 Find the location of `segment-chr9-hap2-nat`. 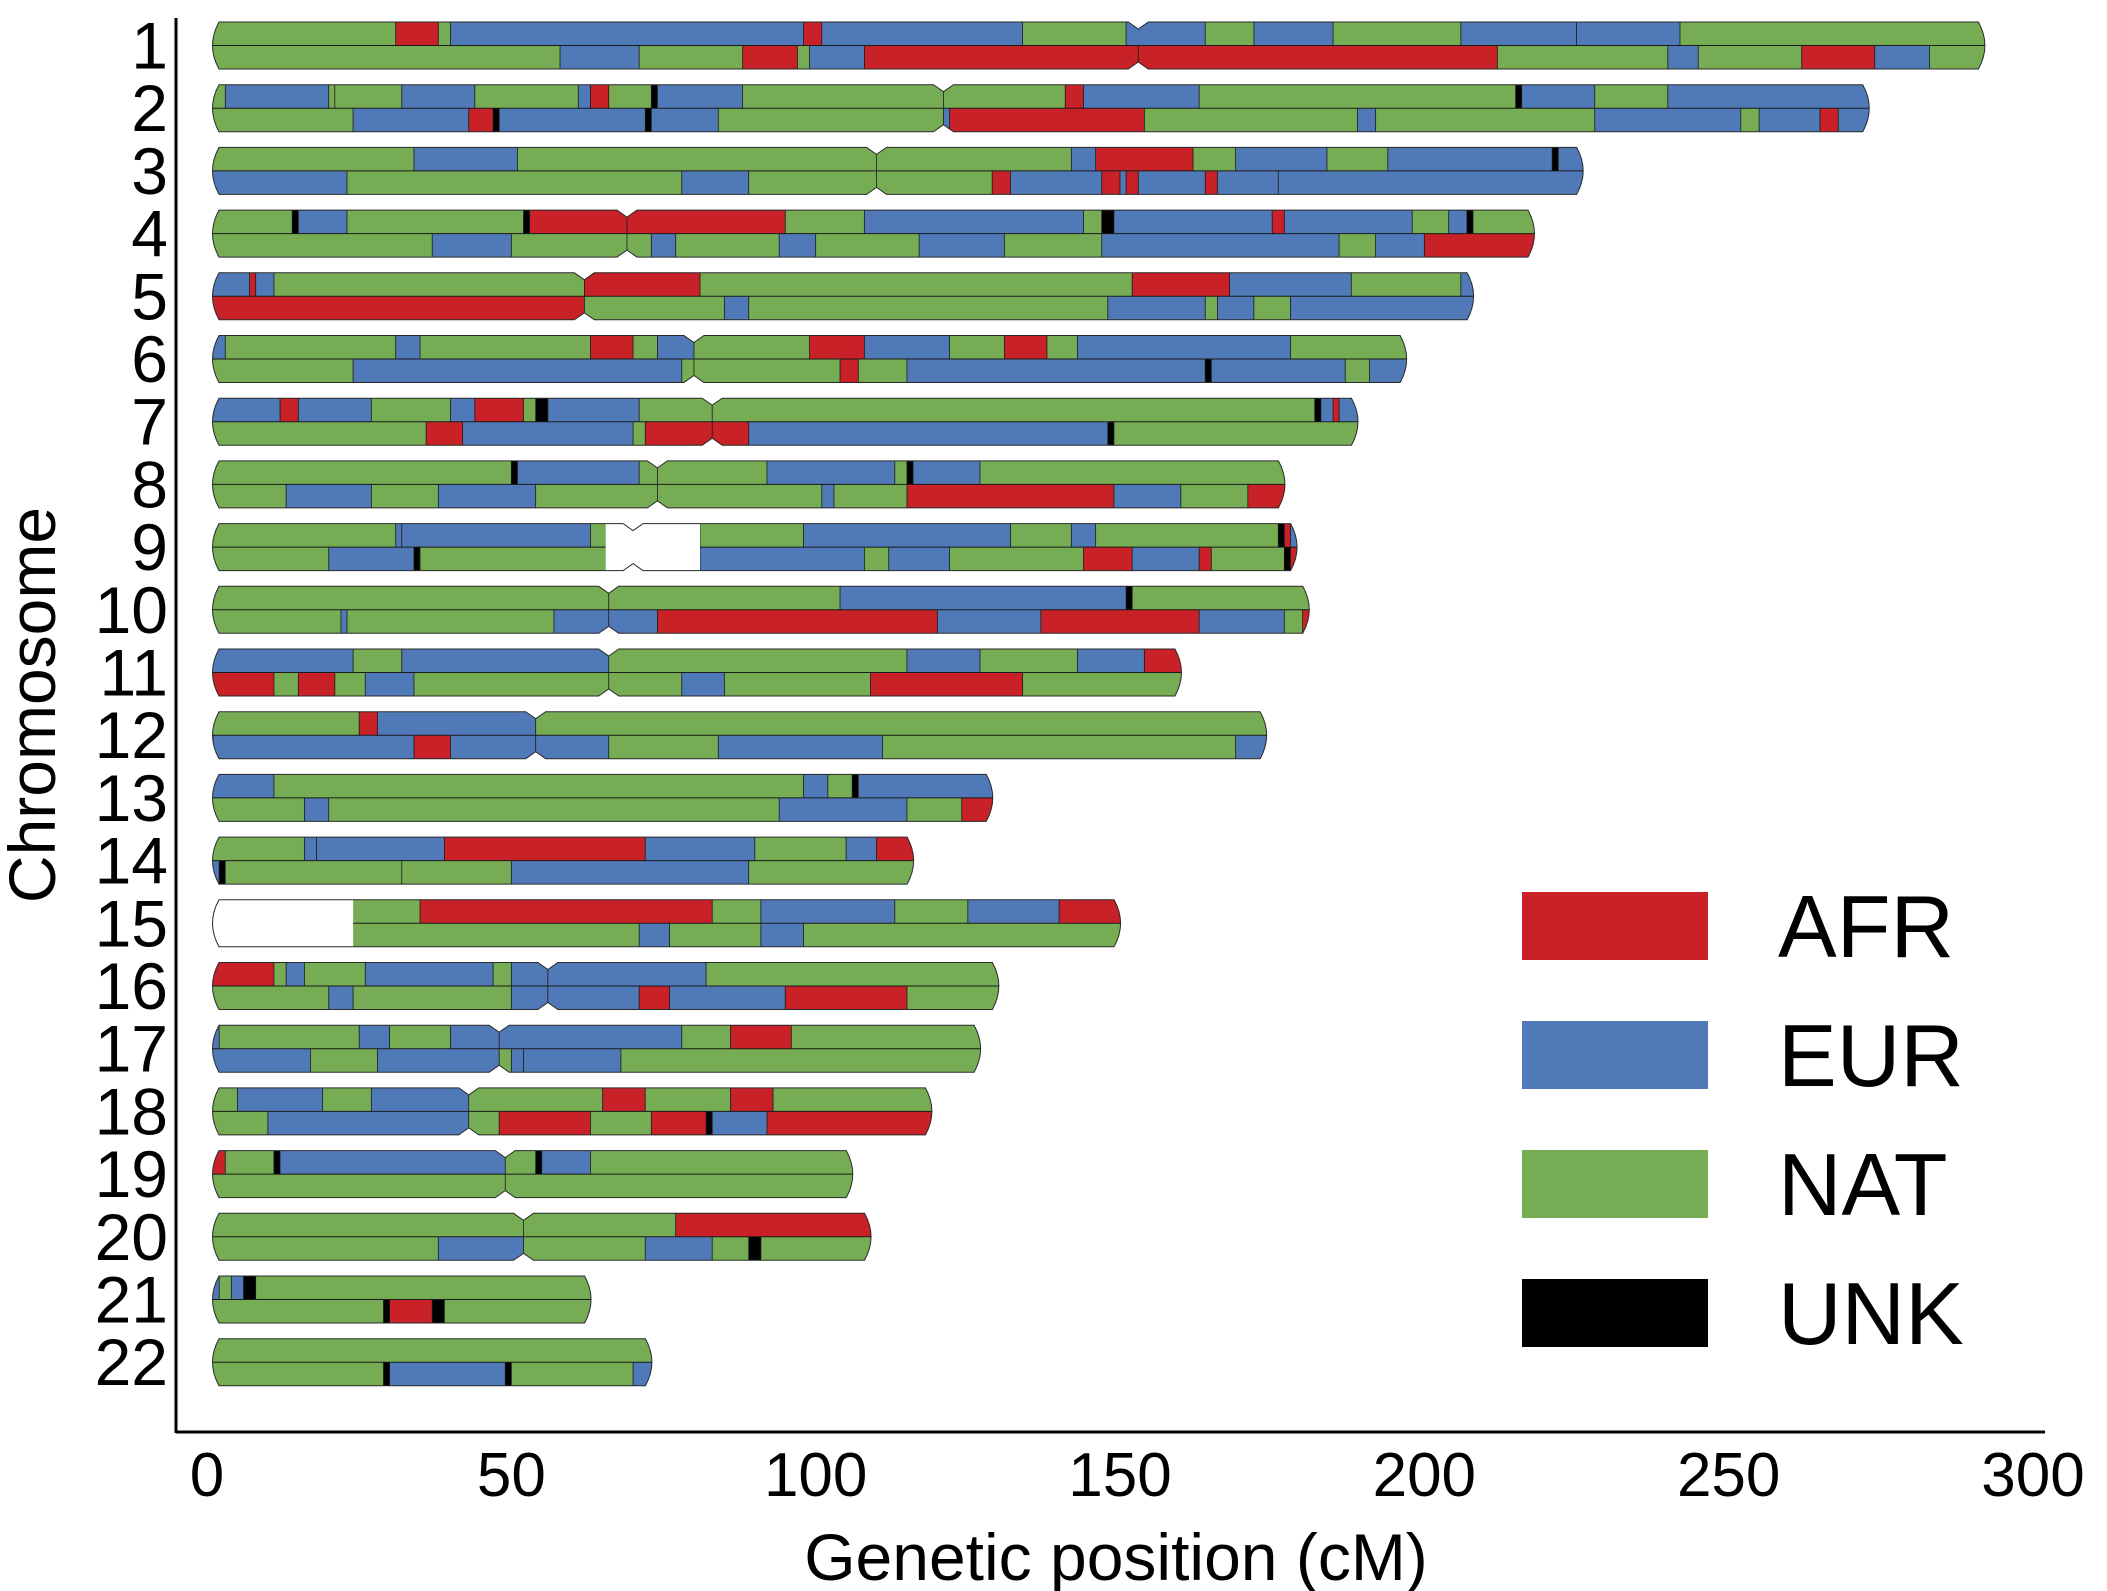

segment-chr9-hap2-nat is located at coordinates (514, 559).